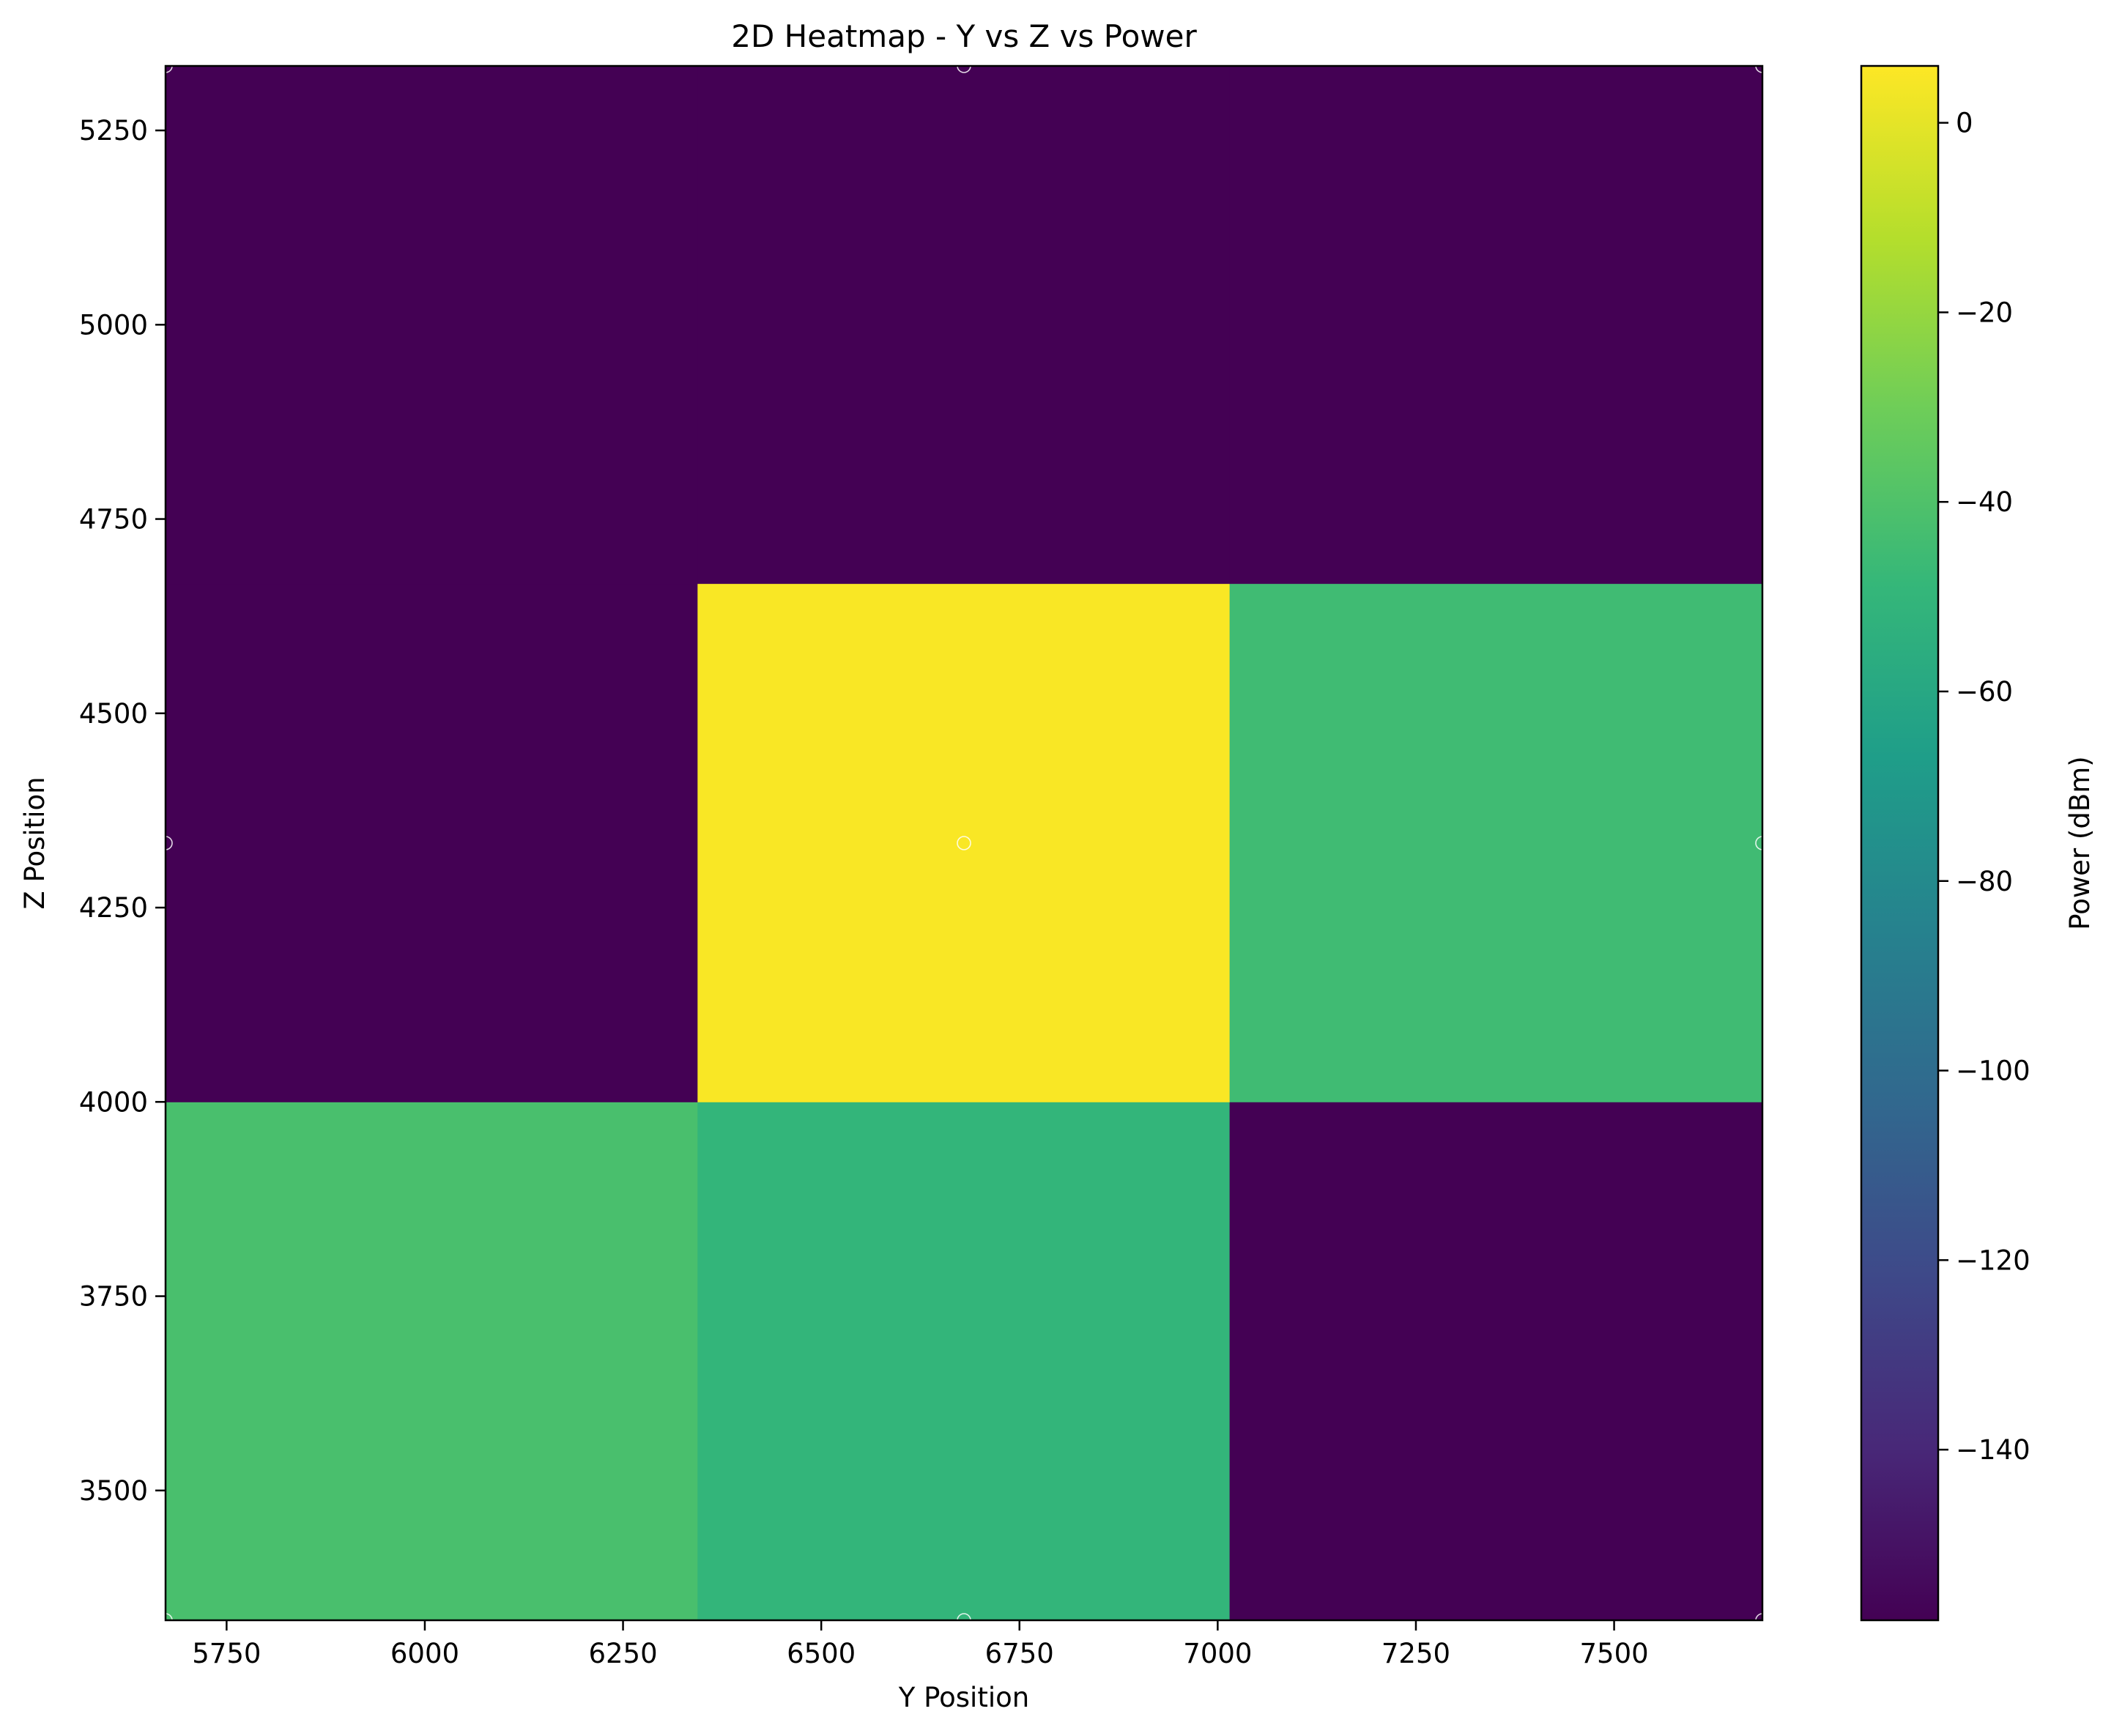 The width and height of the screenshot is (2103, 1736). What do you see at coordinates (964, 36) in the screenshot?
I see `chart-title: 2D Heatmap - Y vs Z vs Power` at bounding box center [964, 36].